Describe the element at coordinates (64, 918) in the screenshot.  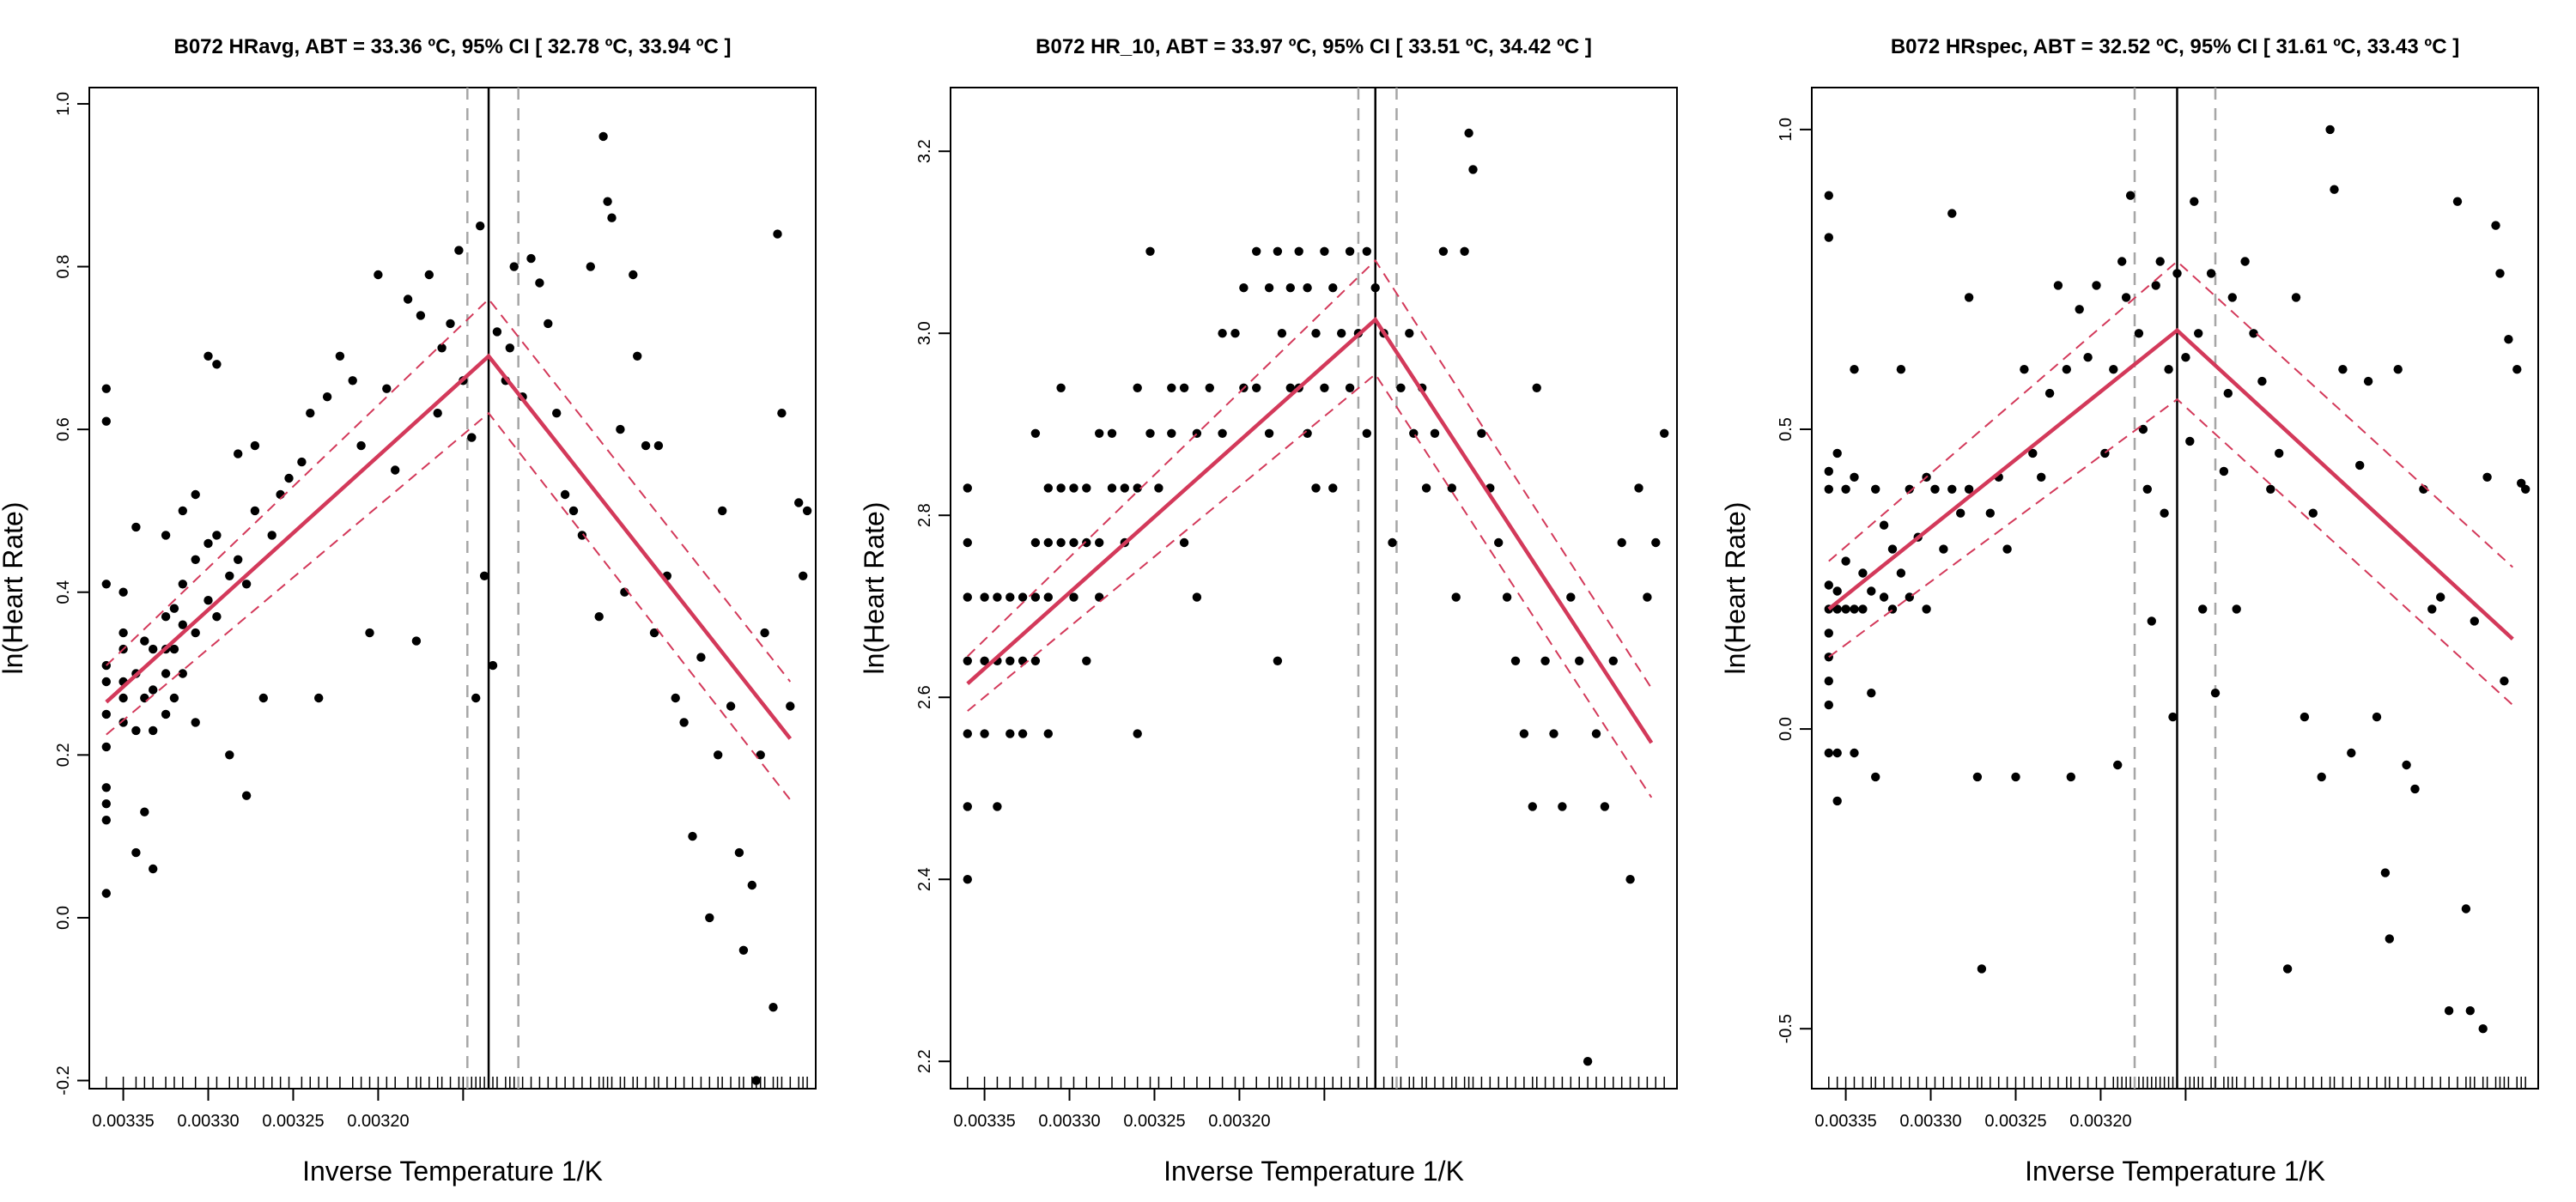
I see `y-tick-label: 0.0` at that location.